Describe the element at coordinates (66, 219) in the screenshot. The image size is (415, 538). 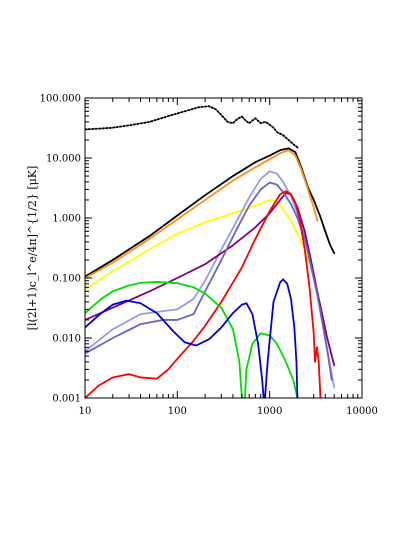
I see `y-tick-label: 1.000` at that location.